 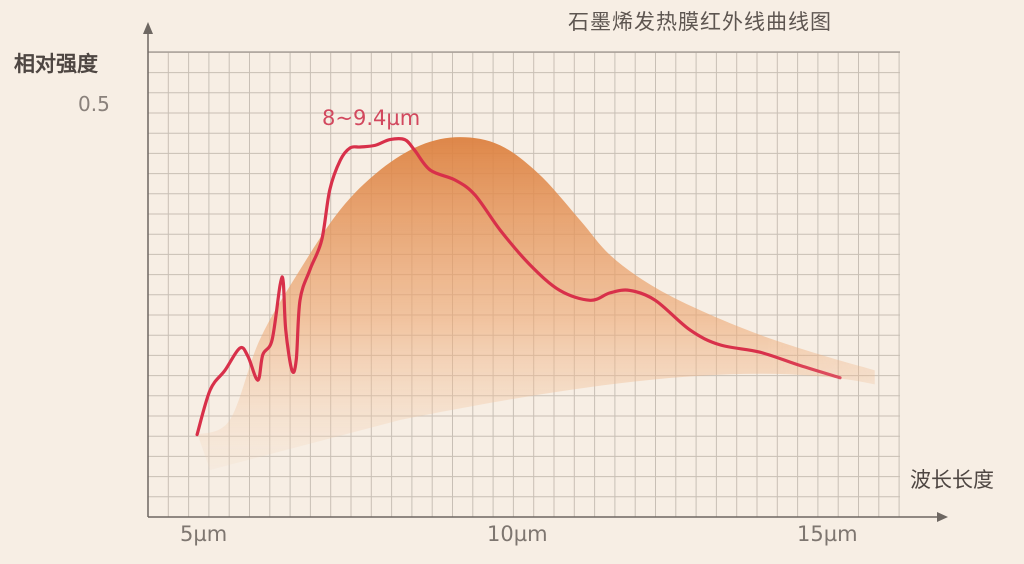 What do you see at coordinates (371, 118) in the screenshot?
I see `peak-annotation: 8~9.4µm` at bounding box center [371, 118].